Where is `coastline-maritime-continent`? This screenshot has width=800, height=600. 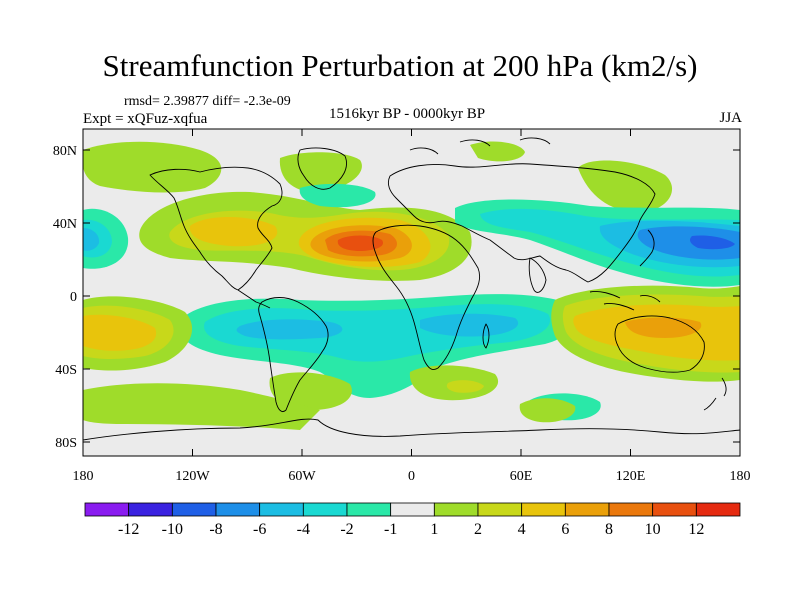 coastline-maritime-continent is located at coordinates (625, 301).